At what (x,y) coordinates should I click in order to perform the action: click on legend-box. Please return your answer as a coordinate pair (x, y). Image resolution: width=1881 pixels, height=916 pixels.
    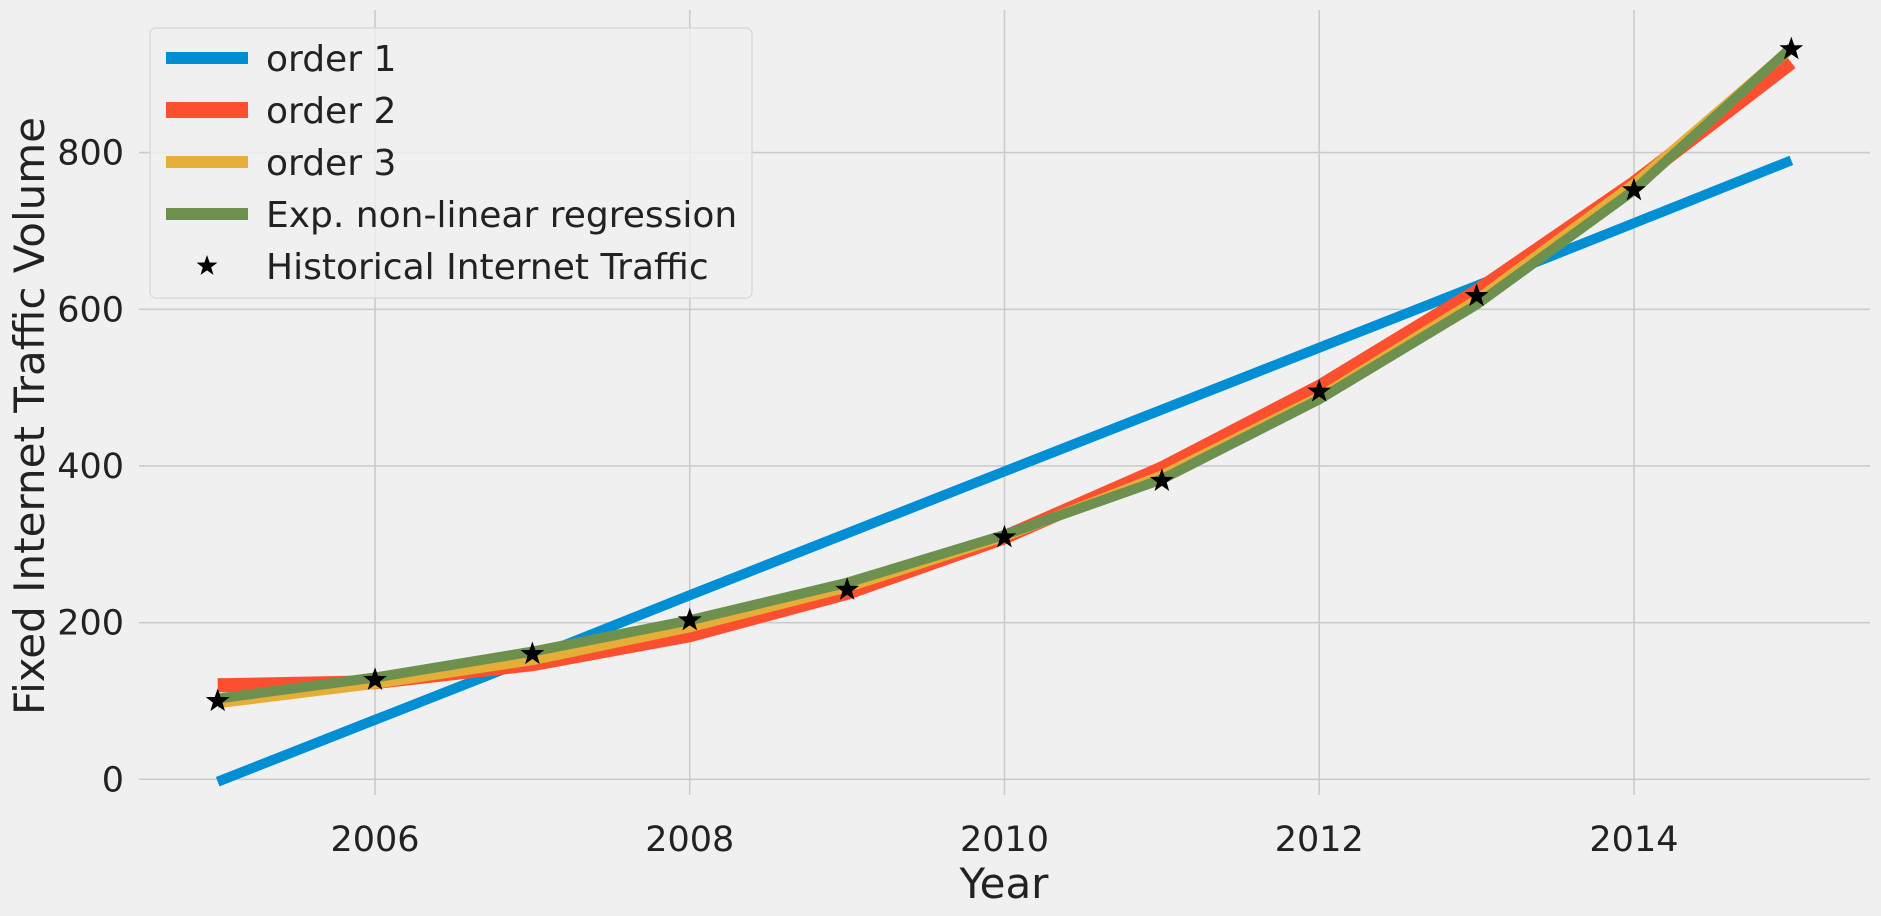
    Looking at the image, I should click on (451, 163).